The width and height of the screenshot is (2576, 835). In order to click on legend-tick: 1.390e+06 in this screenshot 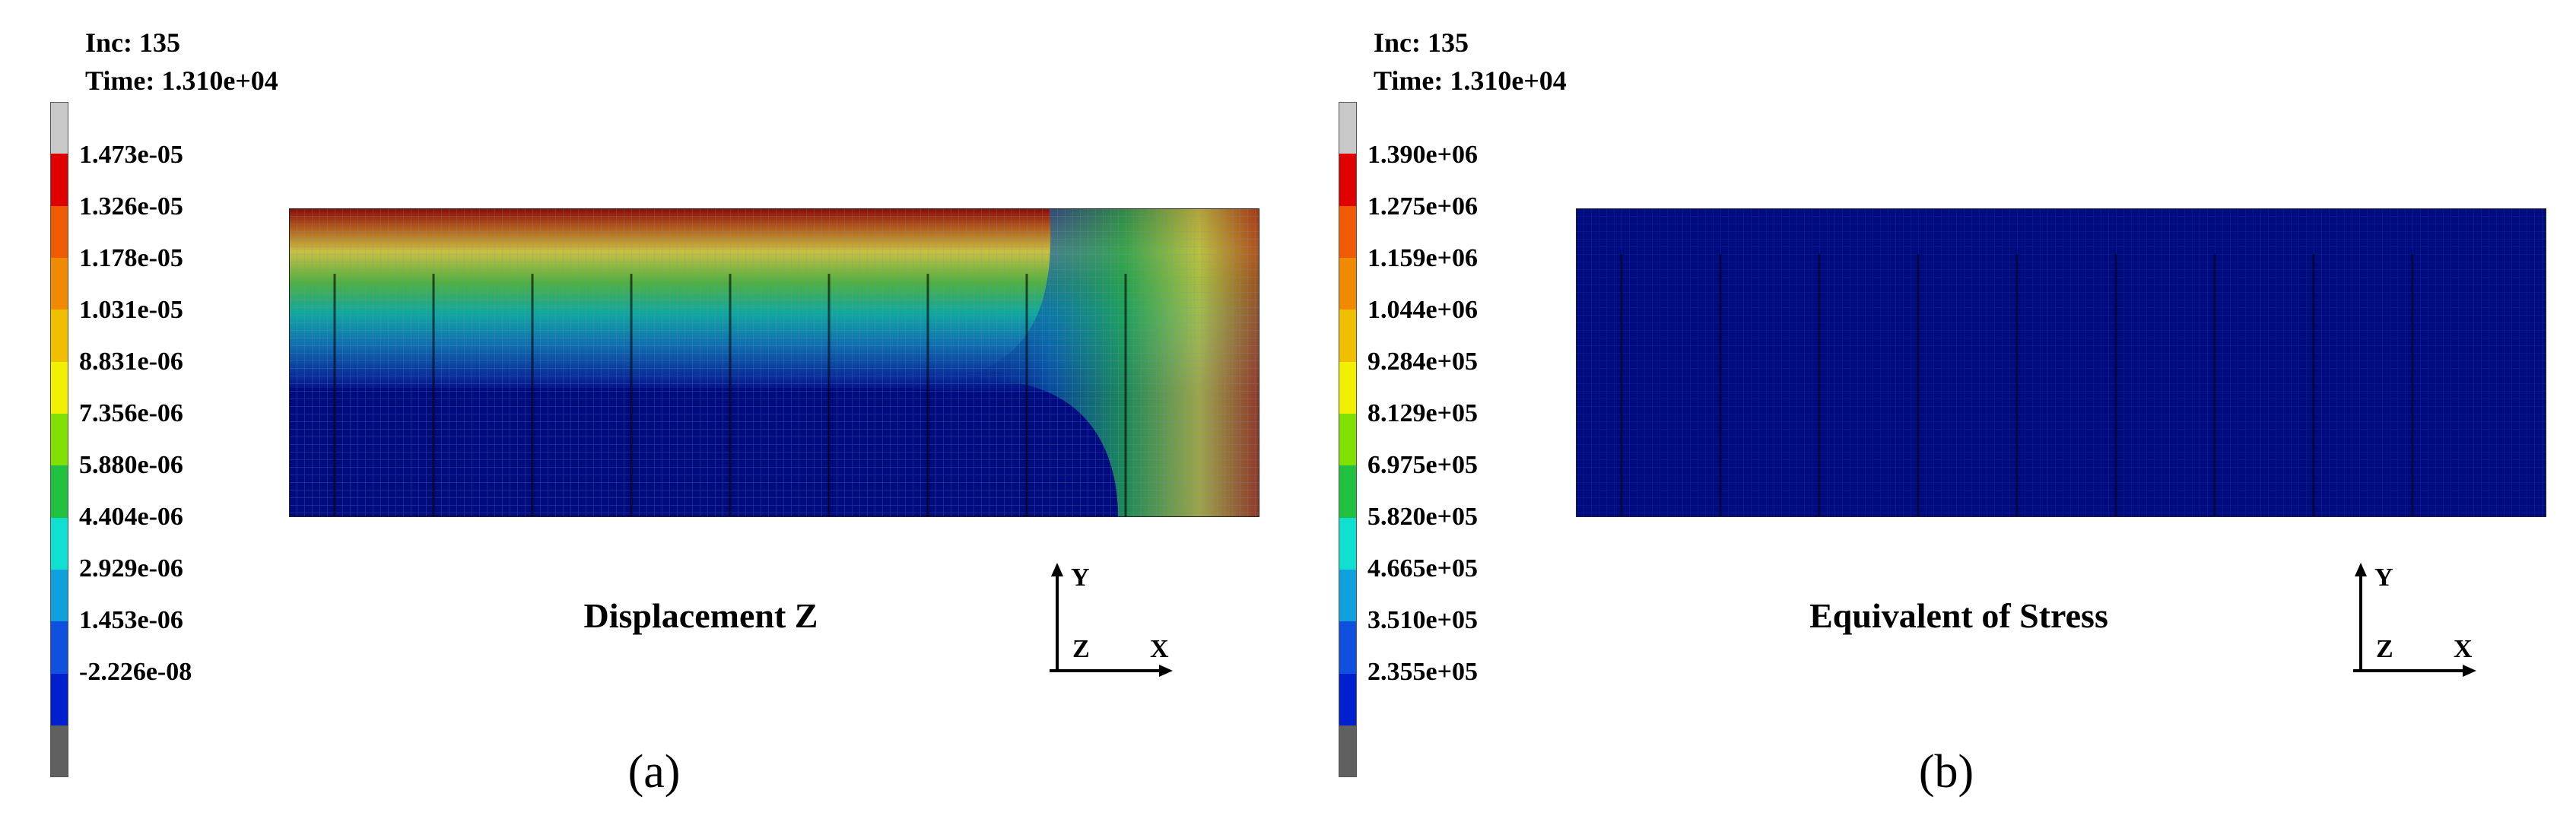, I will do `click(1422, 155)`.